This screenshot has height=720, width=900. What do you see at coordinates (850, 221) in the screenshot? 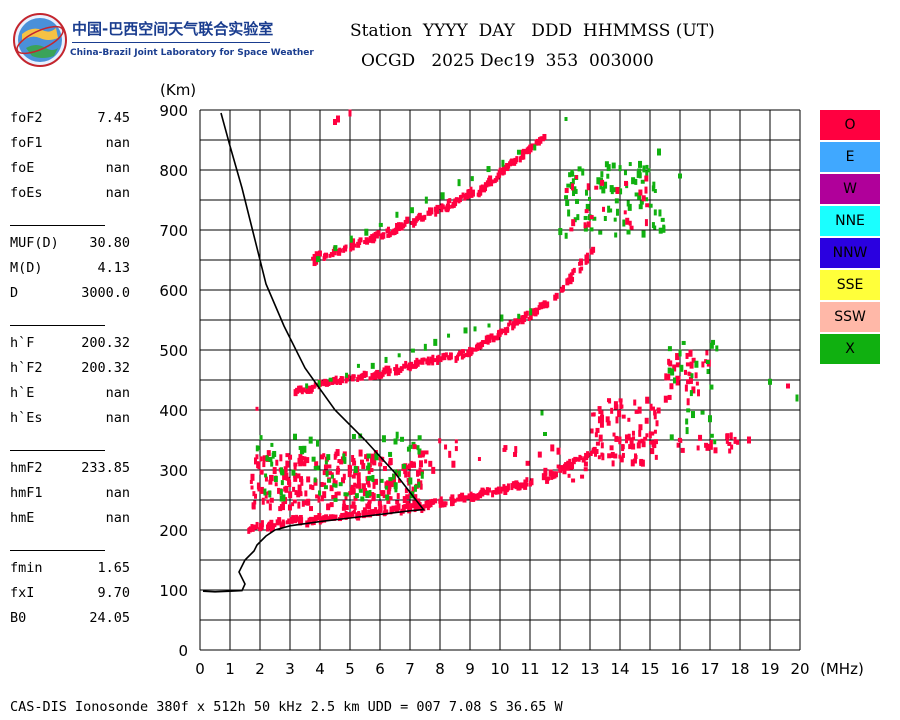
I see `legend-item-nne: NNE` at bounding box center [850, 221].